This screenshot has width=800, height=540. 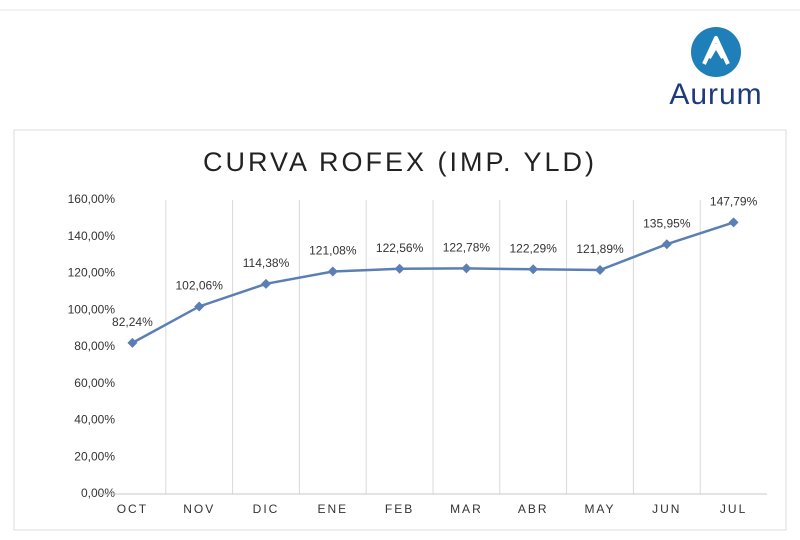 I want to click on data-label: 82,24%, so click(x=132, y=322).